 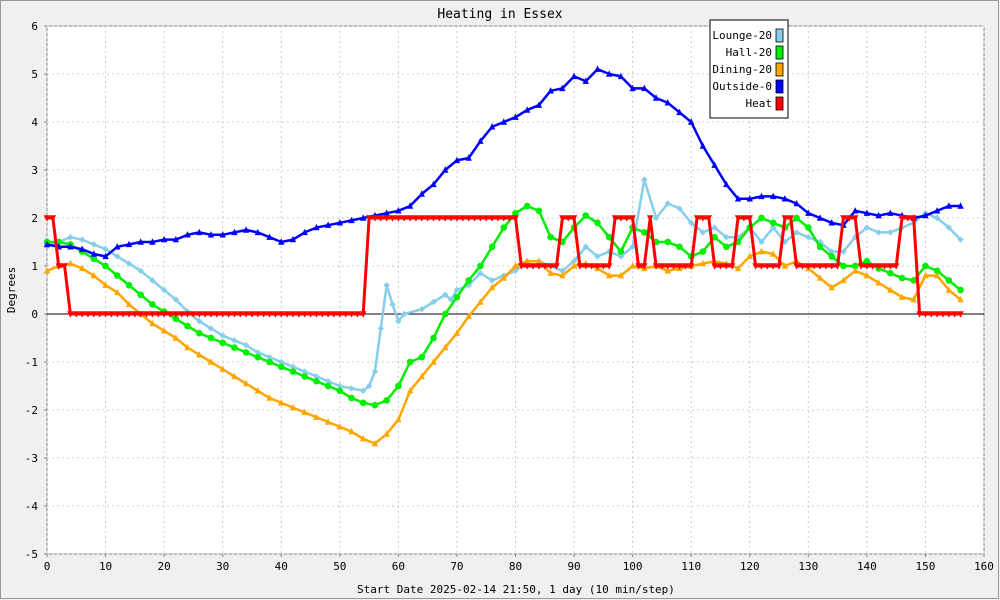 I want to click on y-tick-label: 3, so click(x=34, y=170).